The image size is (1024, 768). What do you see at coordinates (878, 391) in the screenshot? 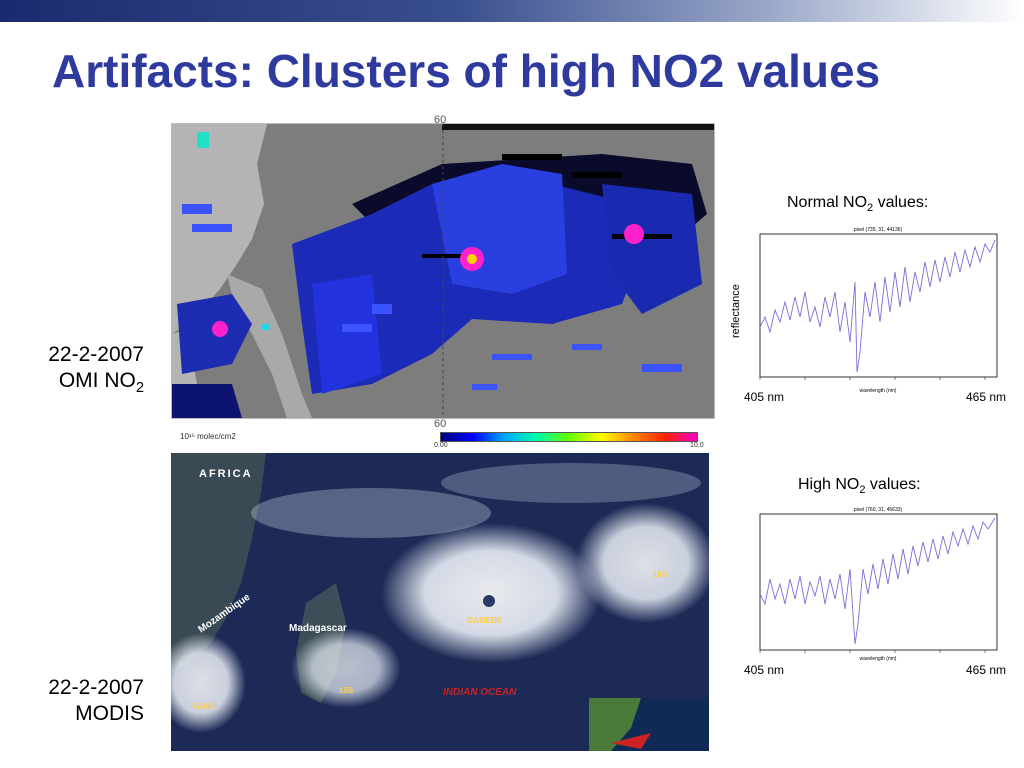
I see `normal-x-axis-label: wavelength (nm)` at bounding box center [878, 391].